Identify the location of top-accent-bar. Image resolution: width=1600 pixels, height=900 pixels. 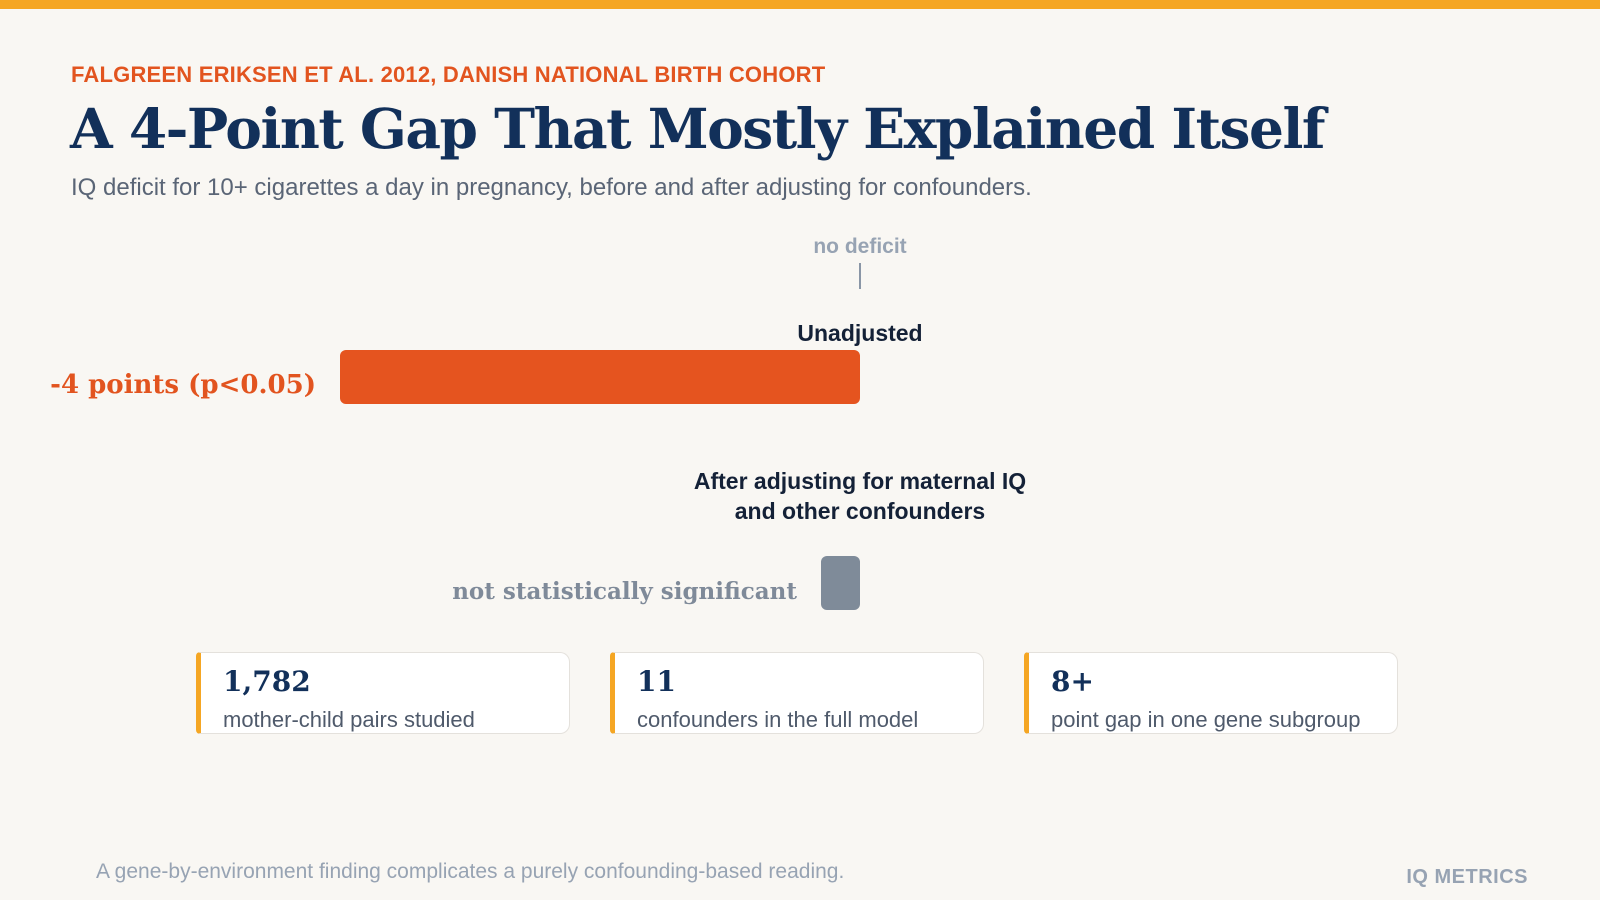
(800, 4).